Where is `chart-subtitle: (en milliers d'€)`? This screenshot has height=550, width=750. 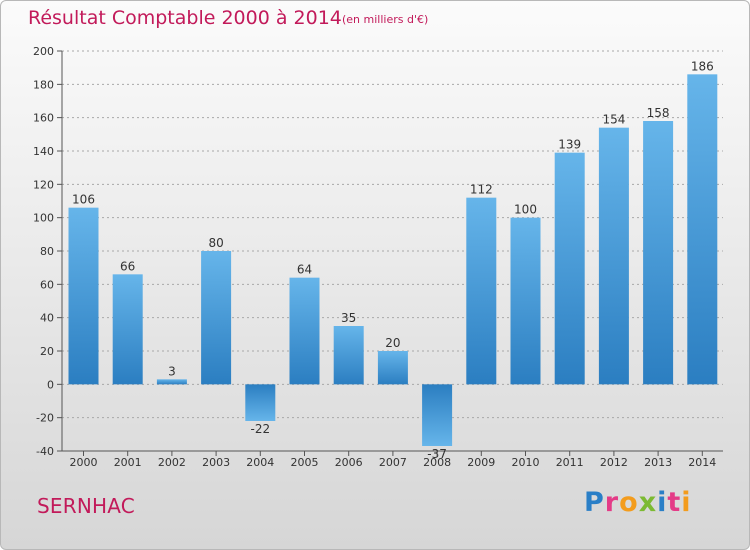
chart-subtitle: (en milliers d'€) is located at coordinates (385, 19).